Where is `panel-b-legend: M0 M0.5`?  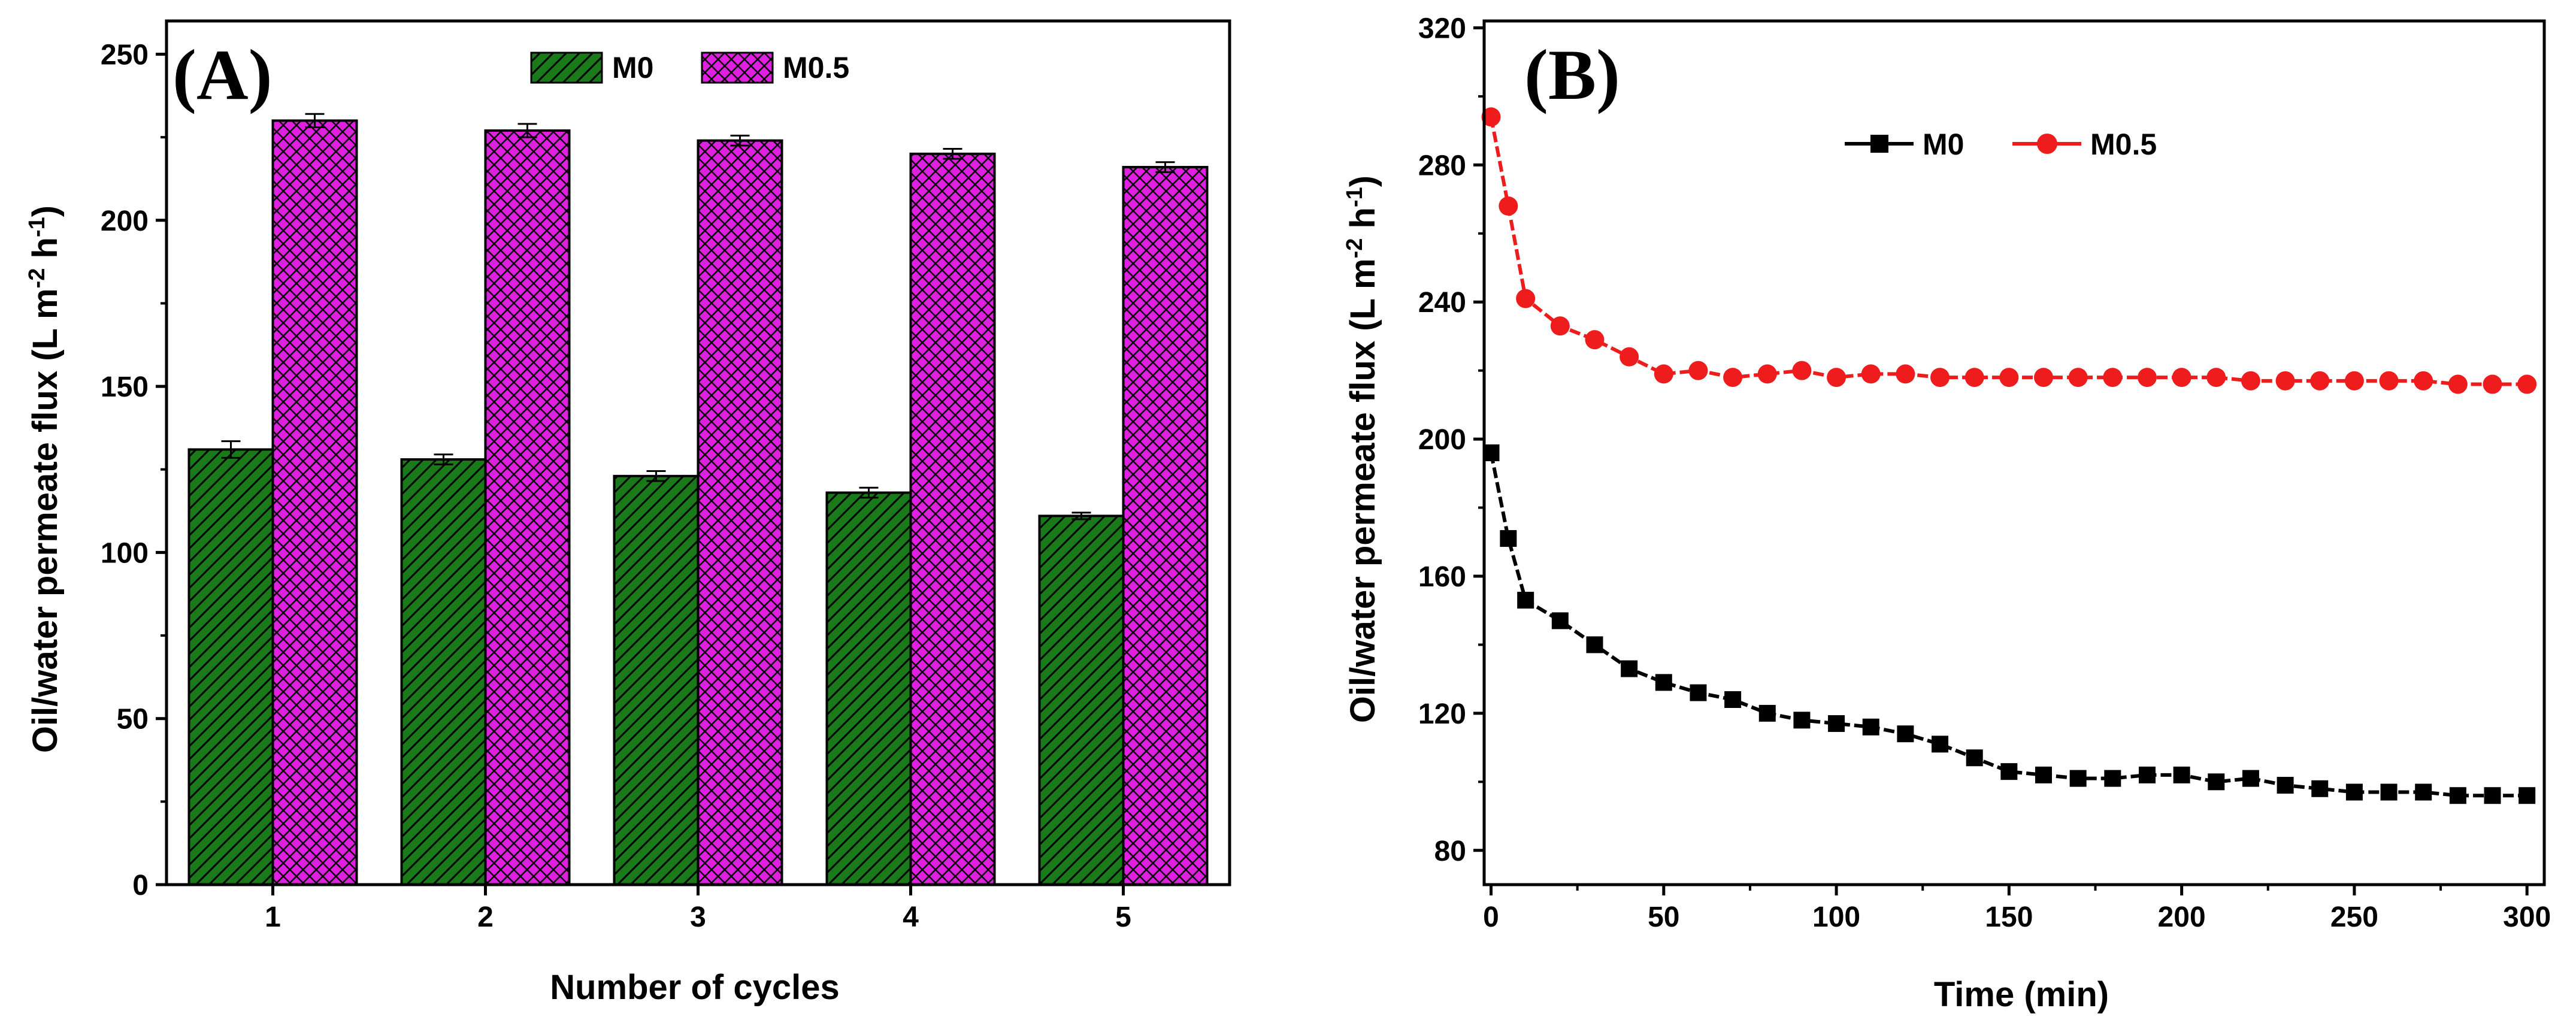 panel-b-legend: M0 M0.5 is located at coordinates (2001, 144).